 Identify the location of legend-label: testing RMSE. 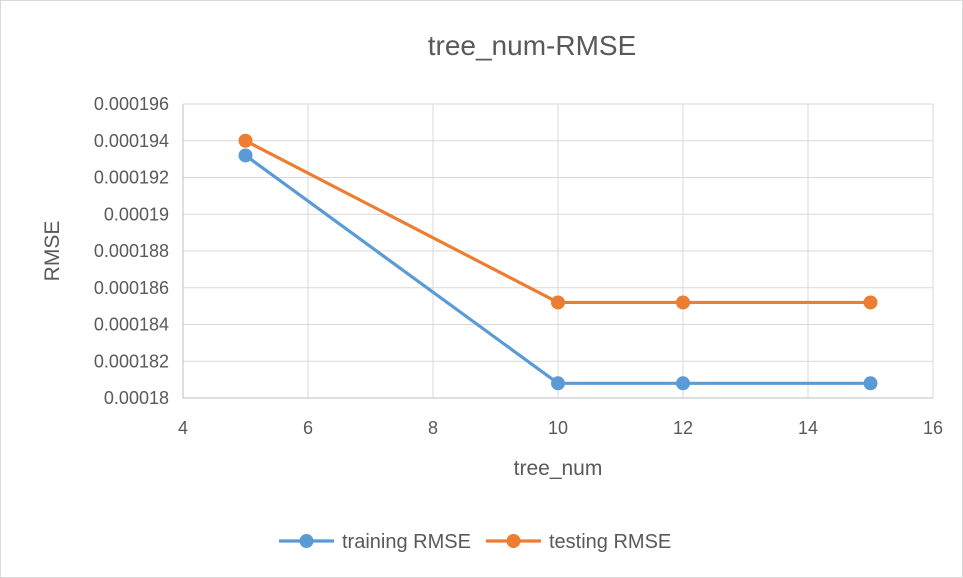
(610, 542).